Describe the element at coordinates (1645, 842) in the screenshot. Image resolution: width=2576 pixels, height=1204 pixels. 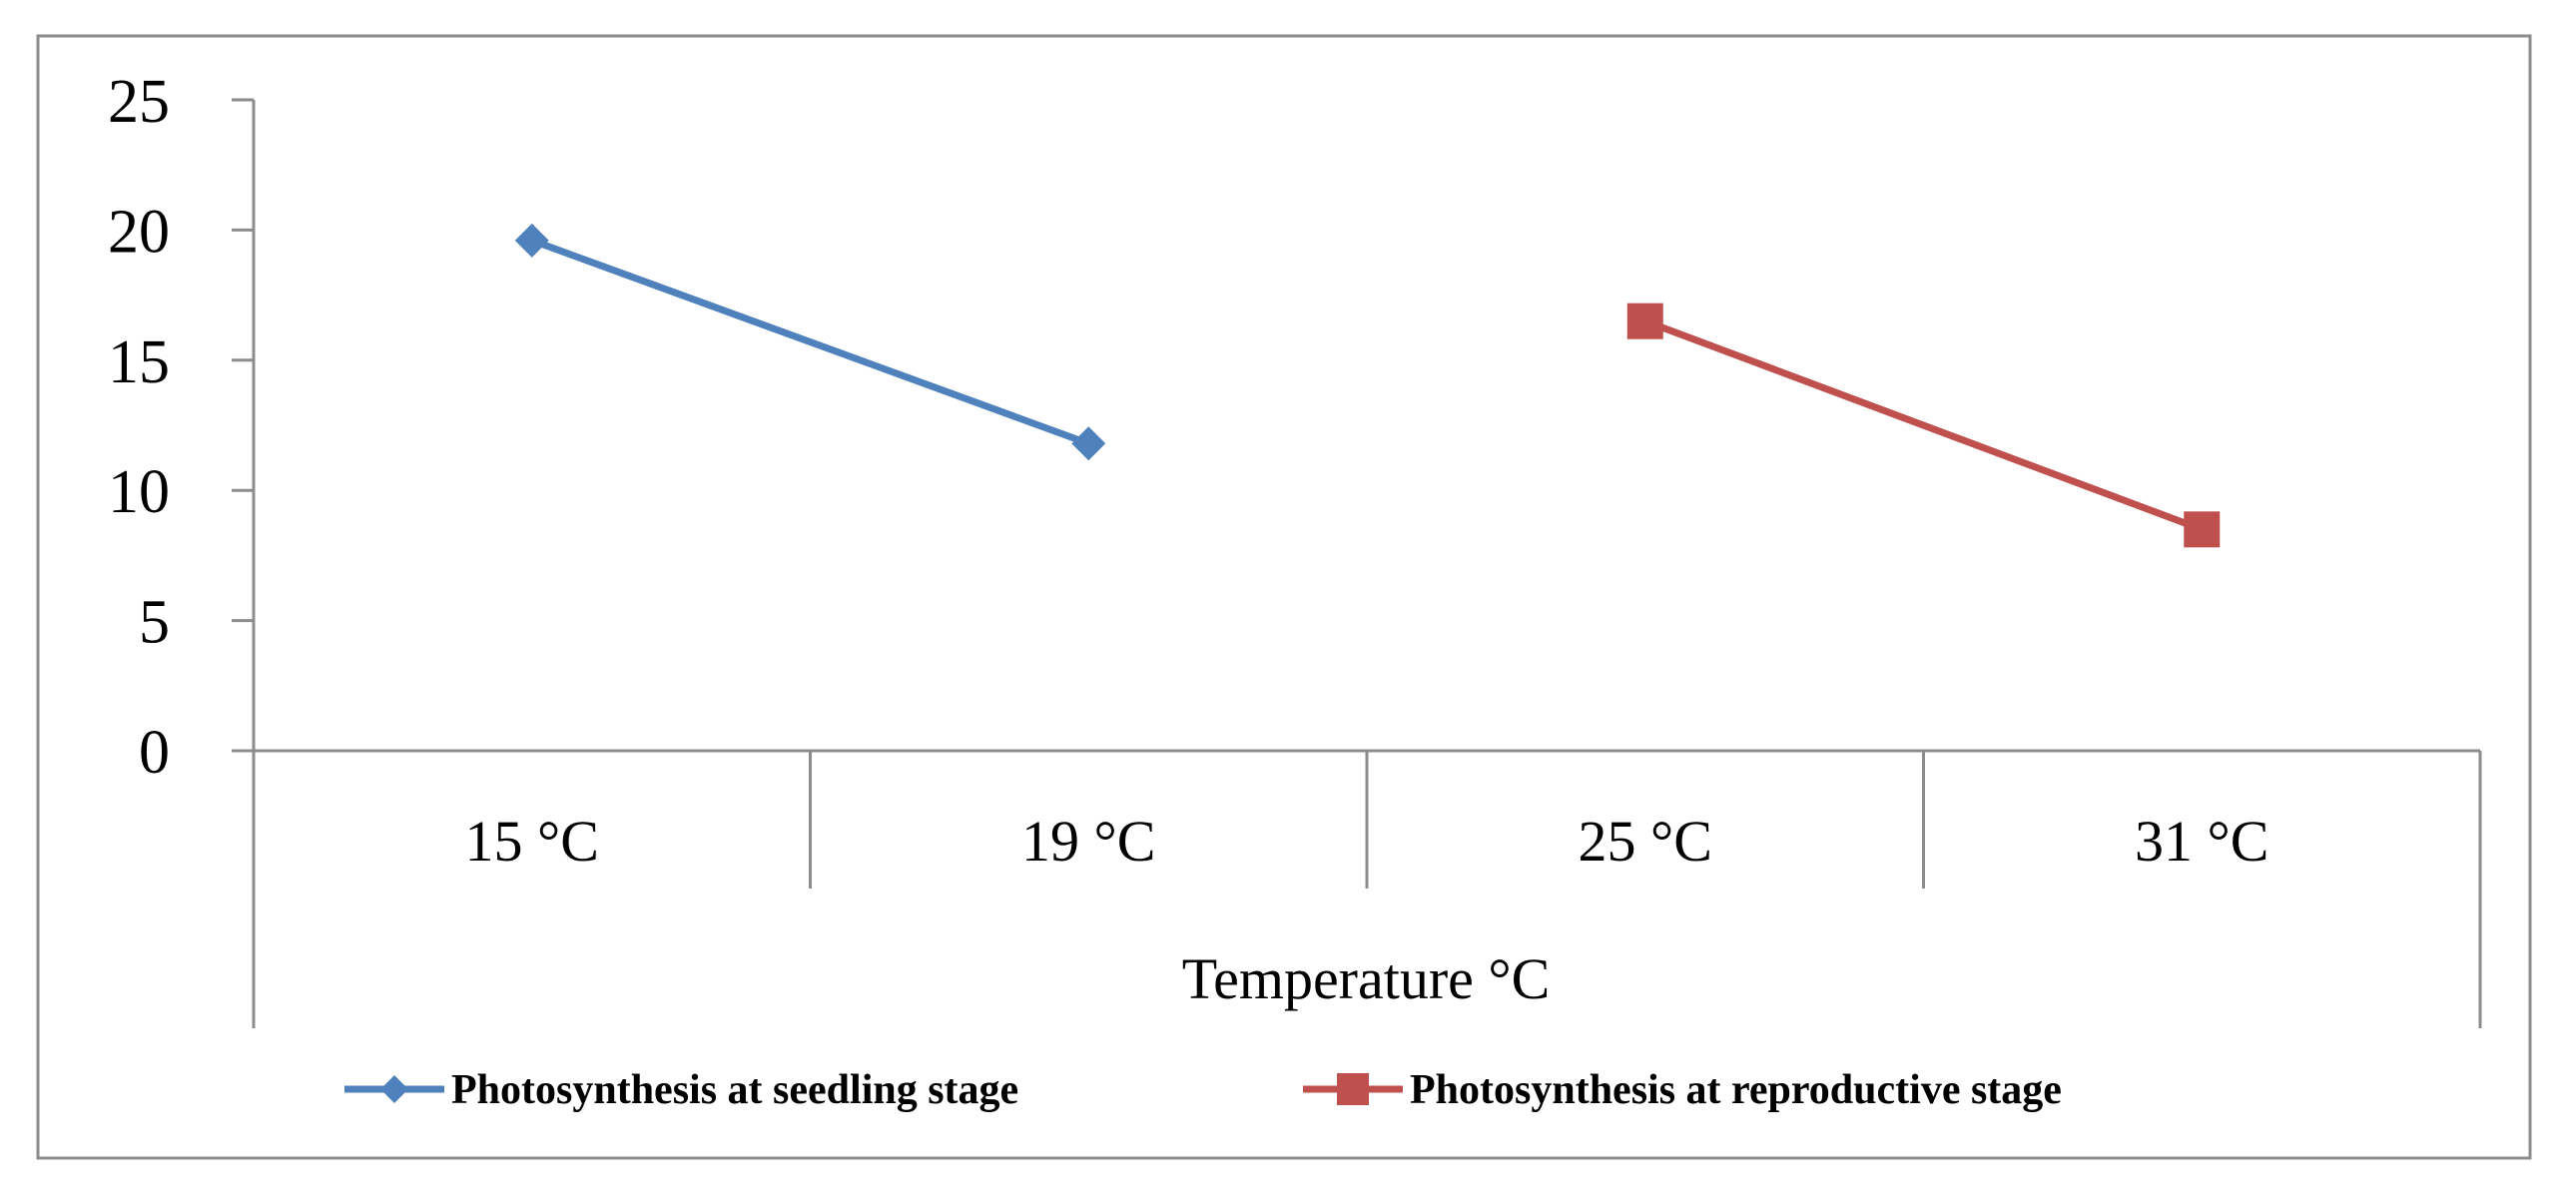
I see `x-category-label: 25 °C` at that location.